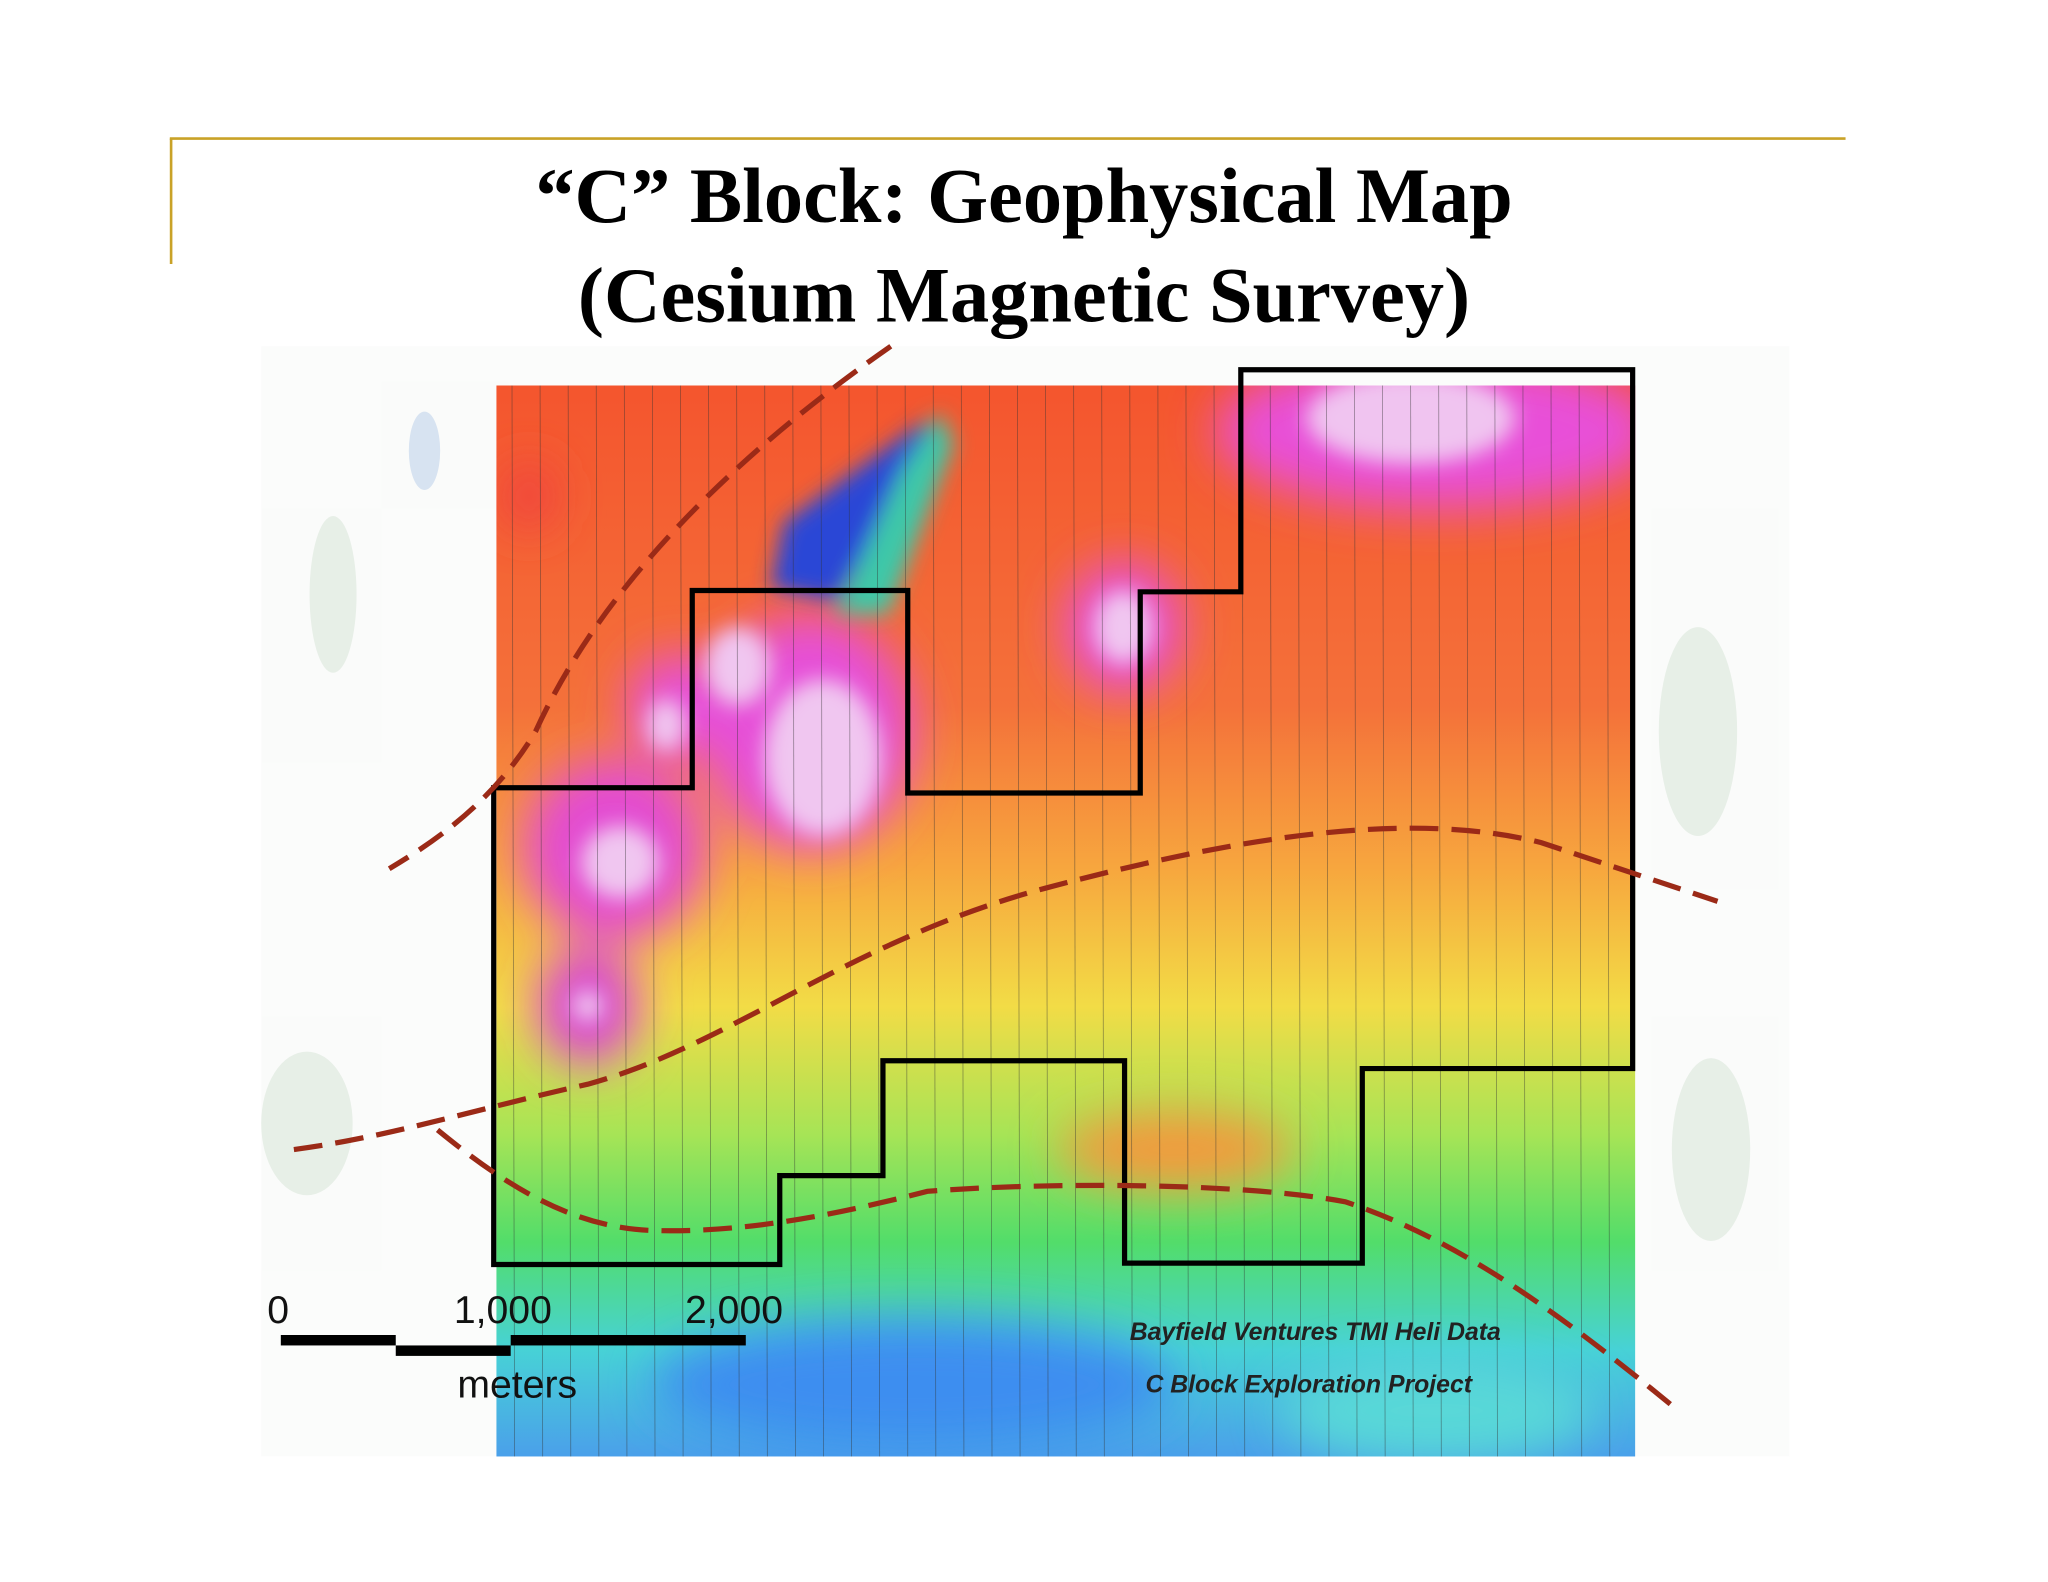  Describe the element at coordinates (517, 1385) in the screenshot. I see `scale-unit: meters` at that location.